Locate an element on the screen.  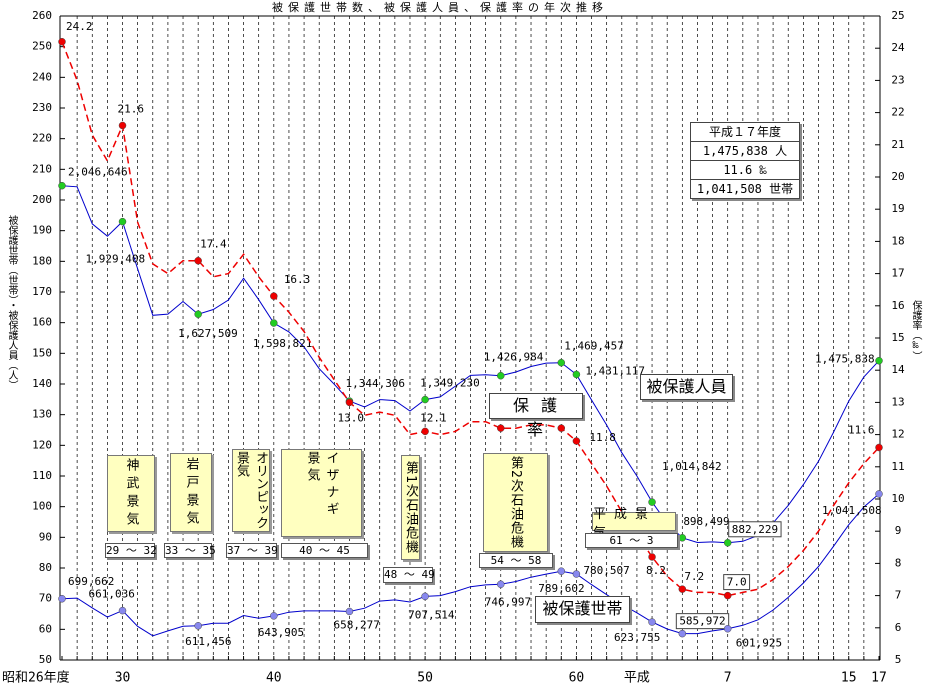
data-label: 7.2 is located at coordinates (694, 576).